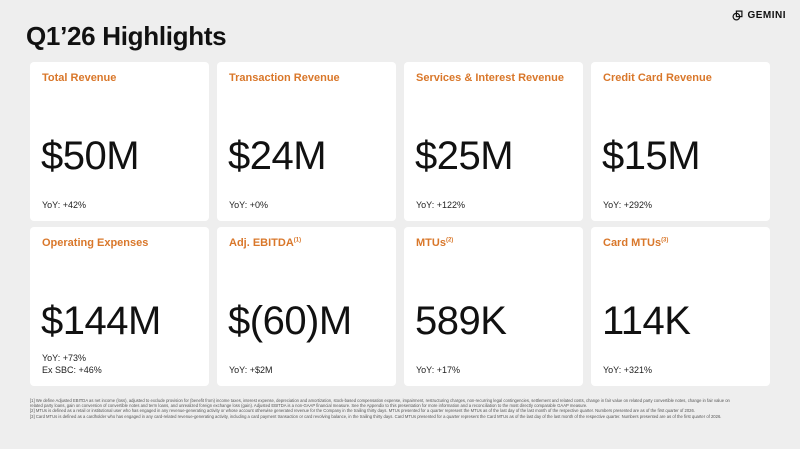  What do you see at coordinates (284, 78) in the screenshot?
I see `metric-title: Transaction Revenue` at bounding box center [284, 78].